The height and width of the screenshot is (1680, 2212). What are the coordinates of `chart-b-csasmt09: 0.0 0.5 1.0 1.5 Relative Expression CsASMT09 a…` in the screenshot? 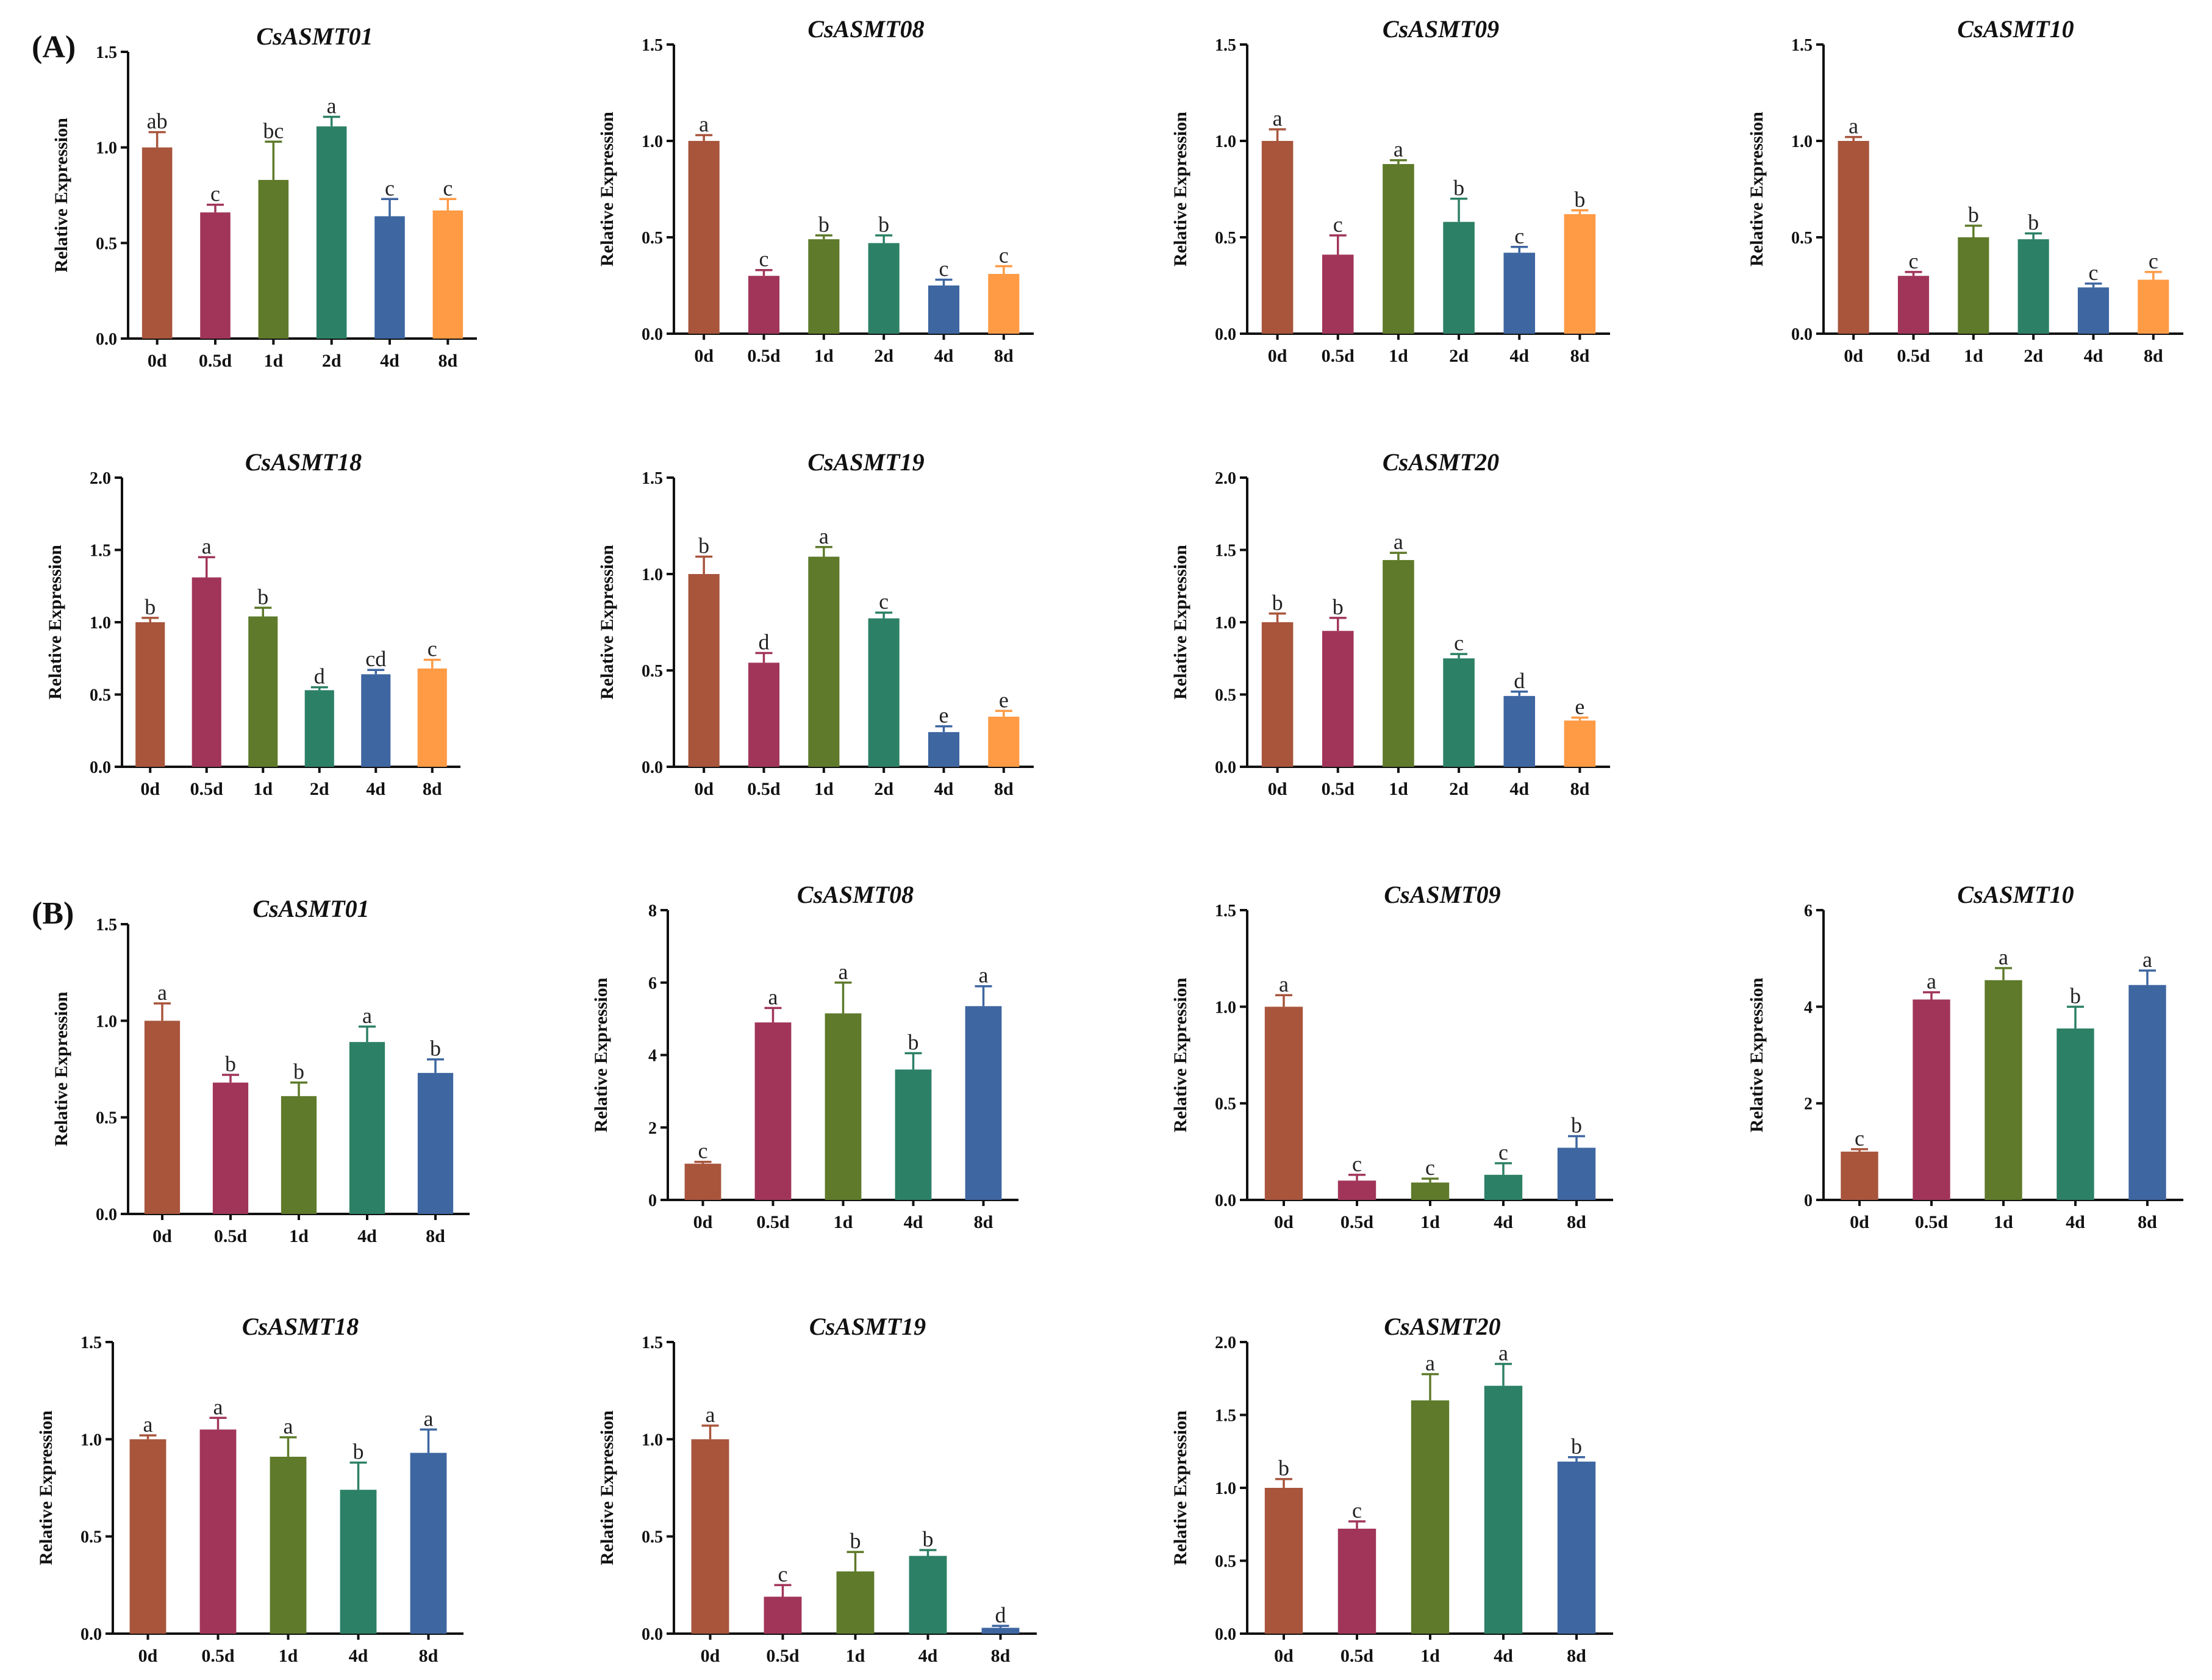 It's located at (1391, 1056).